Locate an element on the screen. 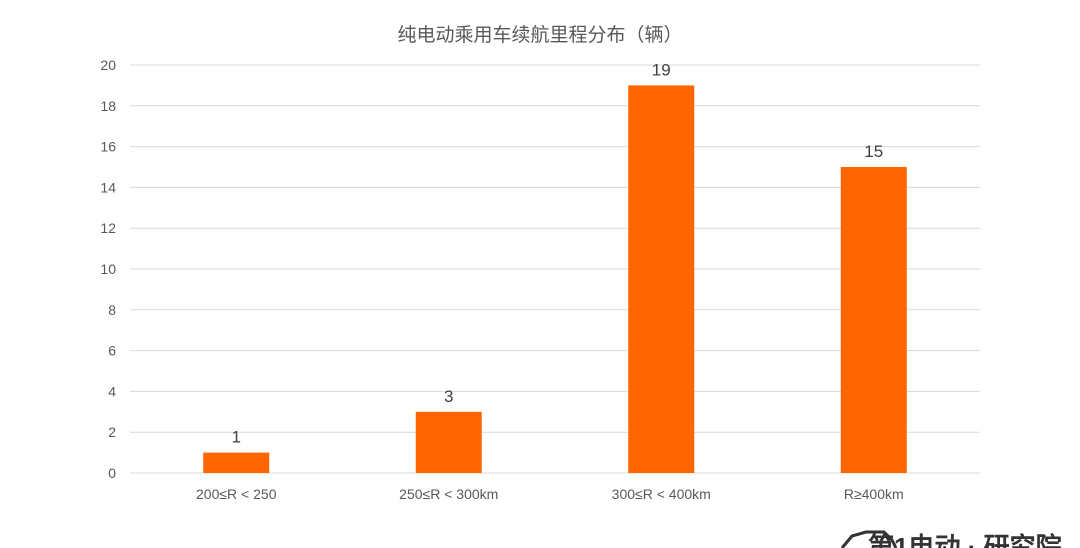 This screenshot has height=548, width=1080. x-tick-label: R≥400km is located at coordinates (874, 494).